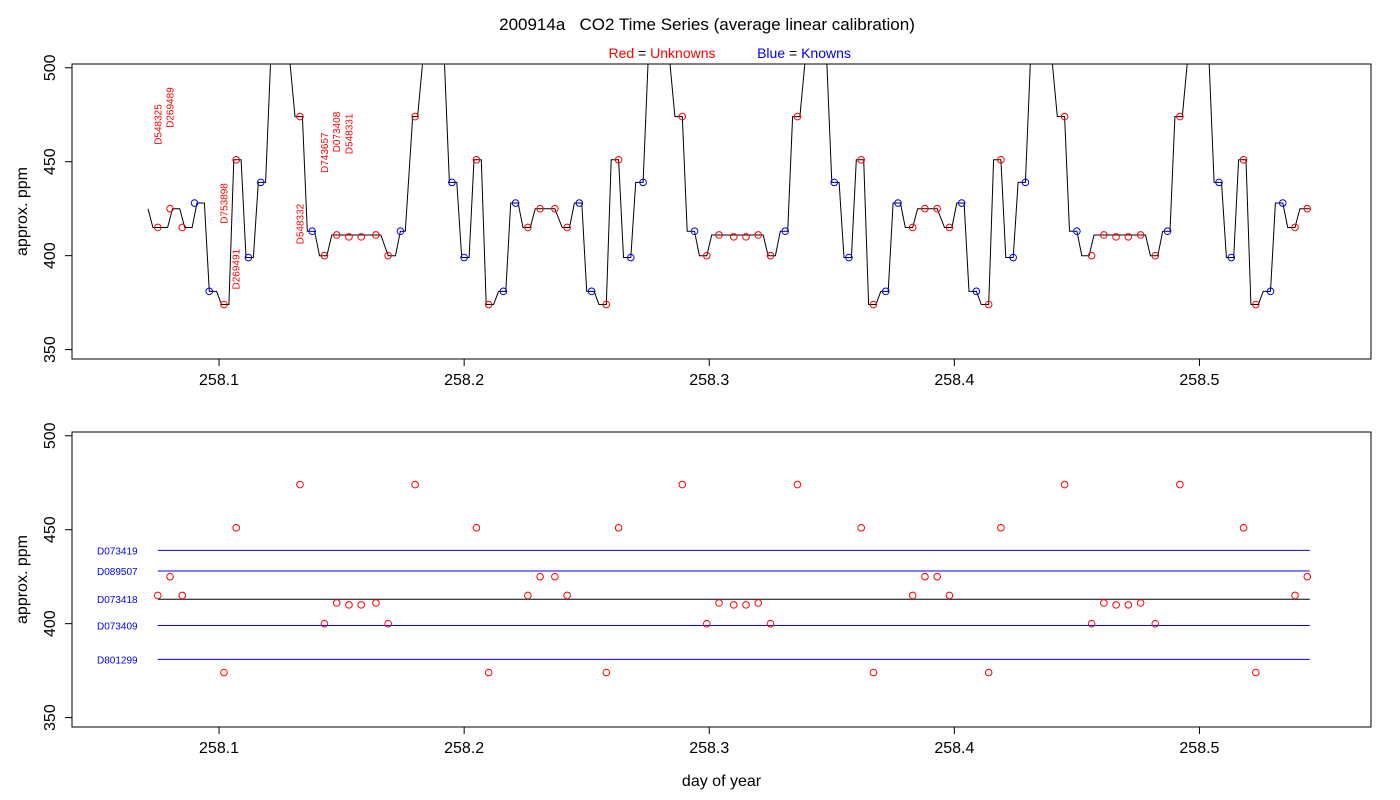 The image size is (1400, 800). I want to click on panel-top-annotation-D548332: D548332, so click(300, 223).